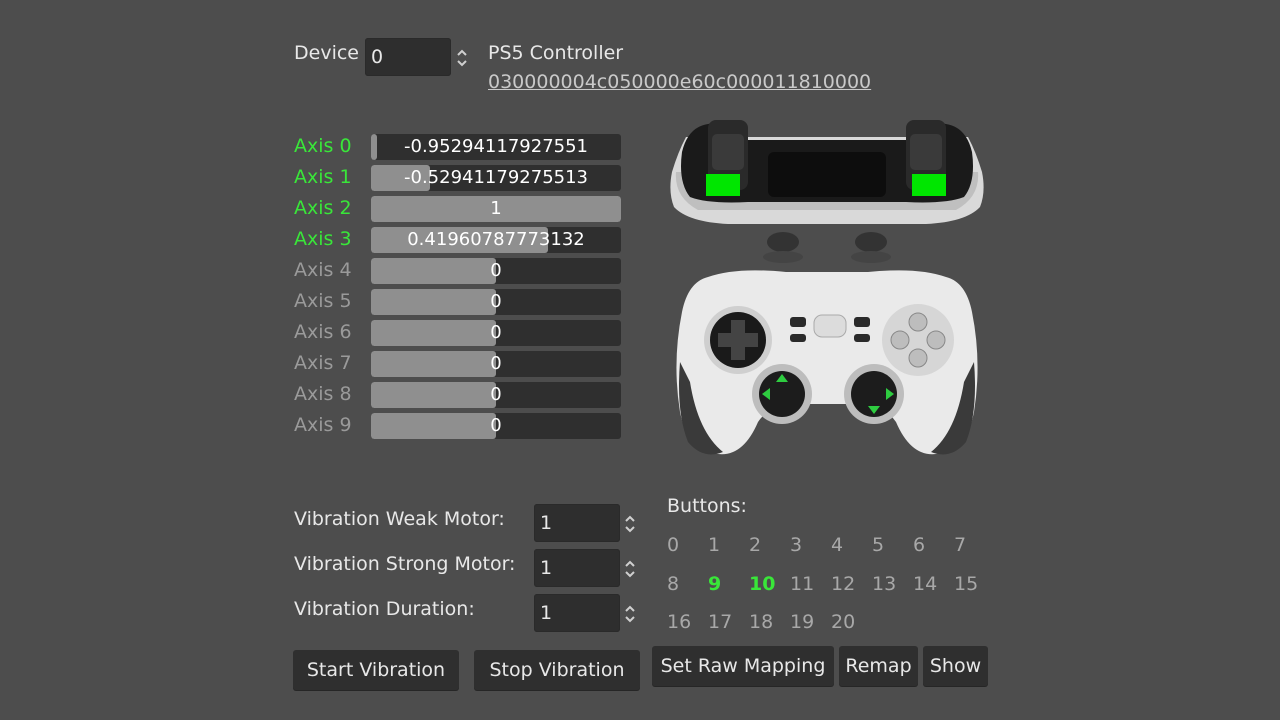 The width and height of the screenshot is (1280, 720). Describe the element at coordinates (323, 146) in the screenshot. I see `axis-label: Axis 0` at that location.